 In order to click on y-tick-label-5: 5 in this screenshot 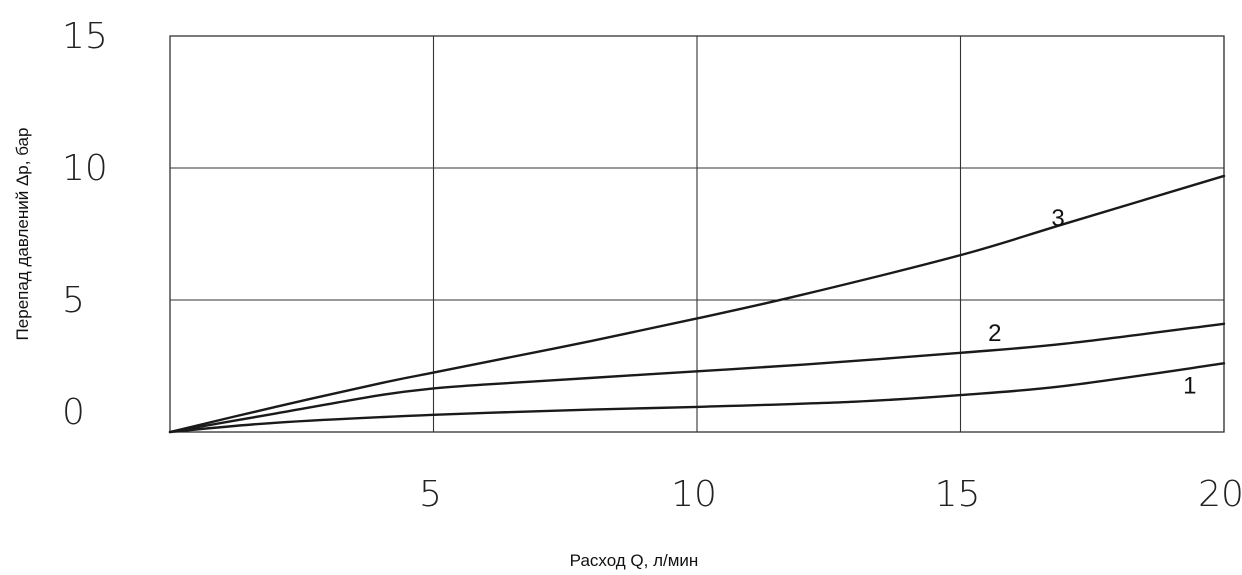, I will do `click(73, 300)`.